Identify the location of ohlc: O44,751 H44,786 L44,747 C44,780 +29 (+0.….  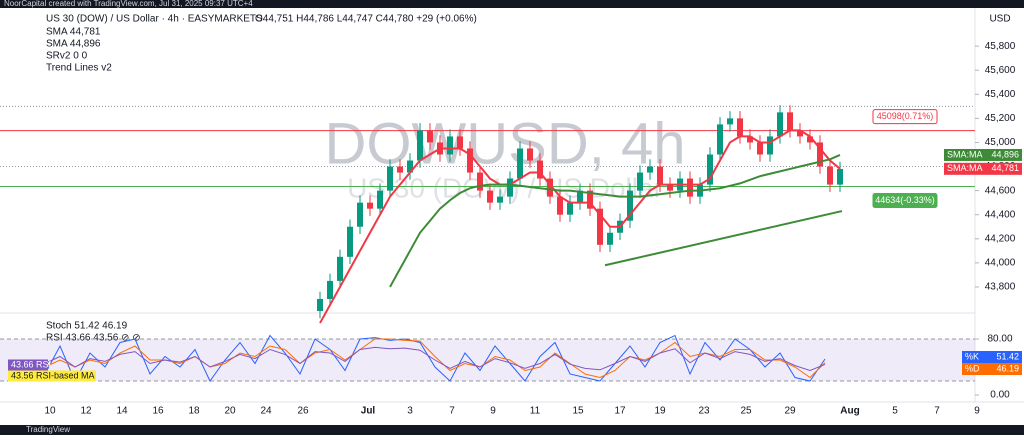
(366, 19).